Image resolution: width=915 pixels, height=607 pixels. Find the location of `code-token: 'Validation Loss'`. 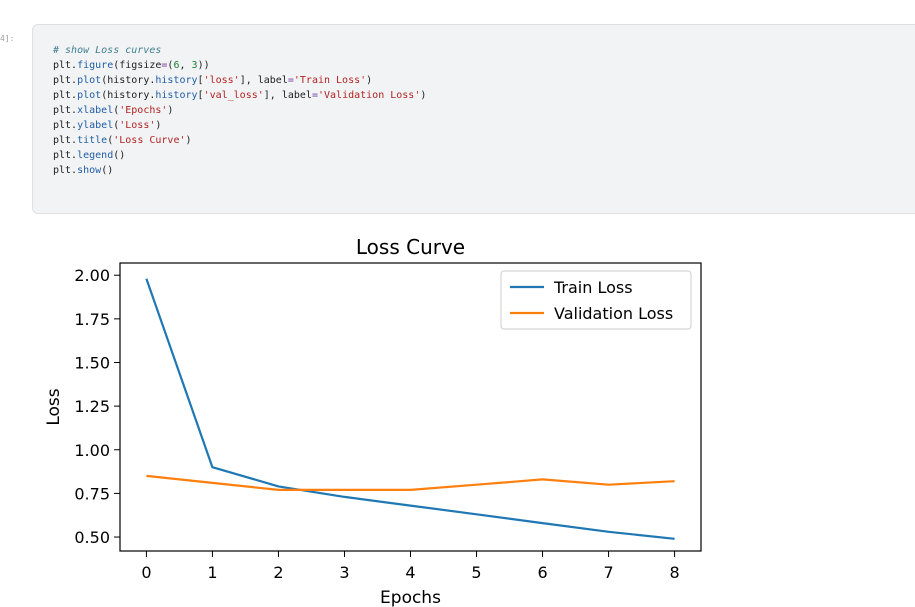

code-token: 'Validation Loss' is located at coordinates (369, 95).